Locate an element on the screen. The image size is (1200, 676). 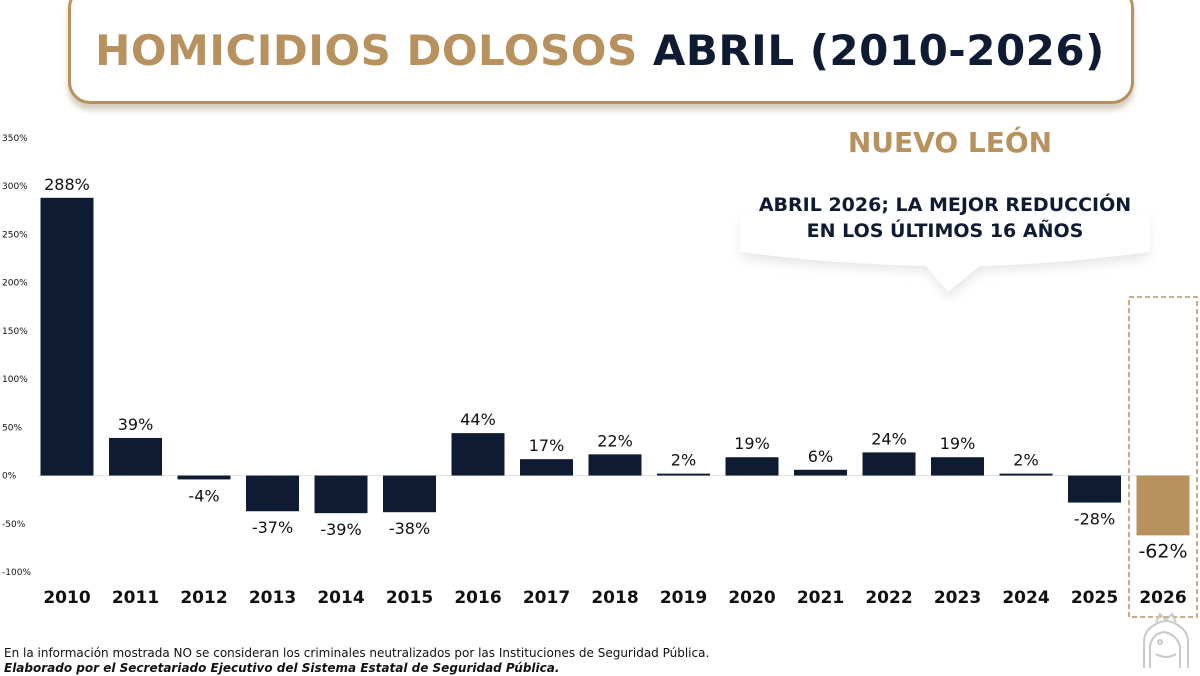
data-label-2011: 39% is located at coordinates (136, 424).